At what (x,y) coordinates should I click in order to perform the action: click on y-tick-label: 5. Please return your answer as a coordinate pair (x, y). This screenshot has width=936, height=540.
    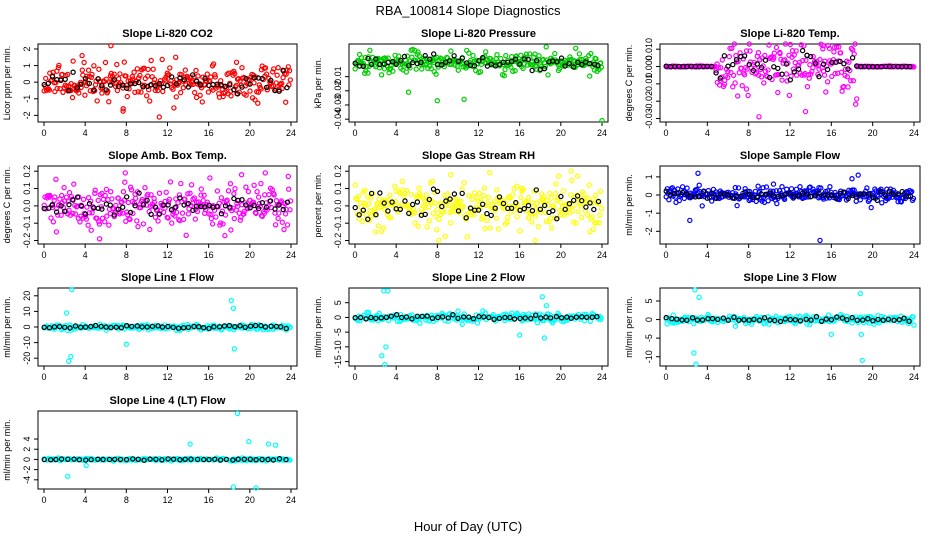
    Looking at the image, I should click on (338, 302).